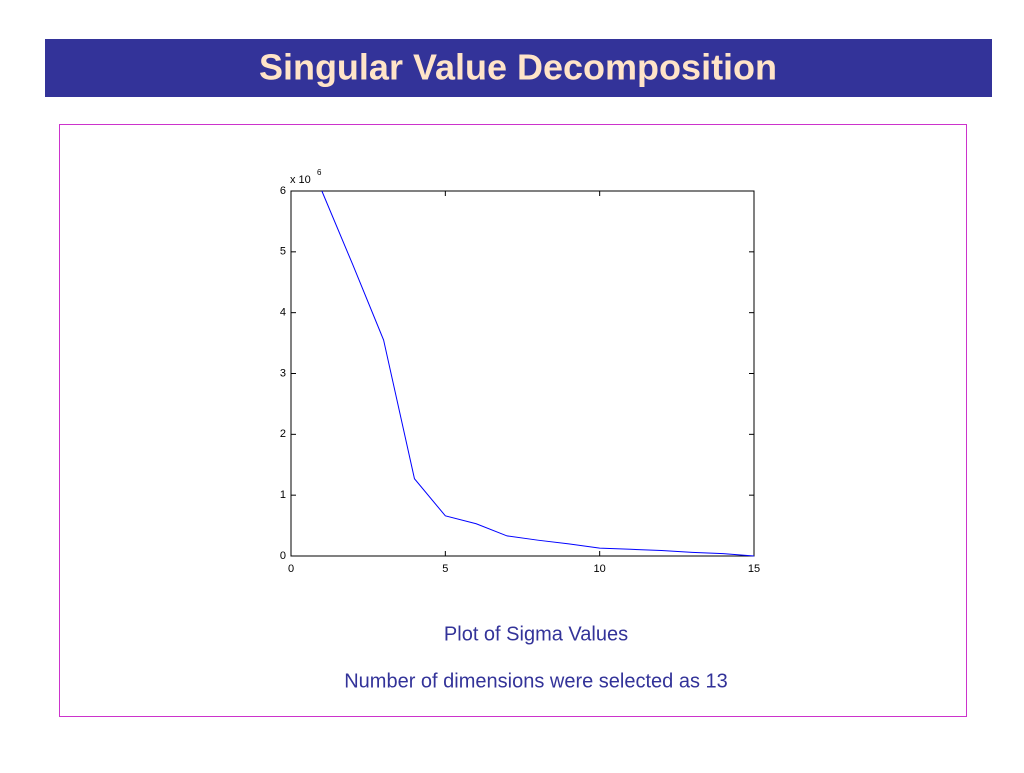  Describe the element at coordinates (283, 252) in the screenshot. I see `y-tick-label: 5` at that location.